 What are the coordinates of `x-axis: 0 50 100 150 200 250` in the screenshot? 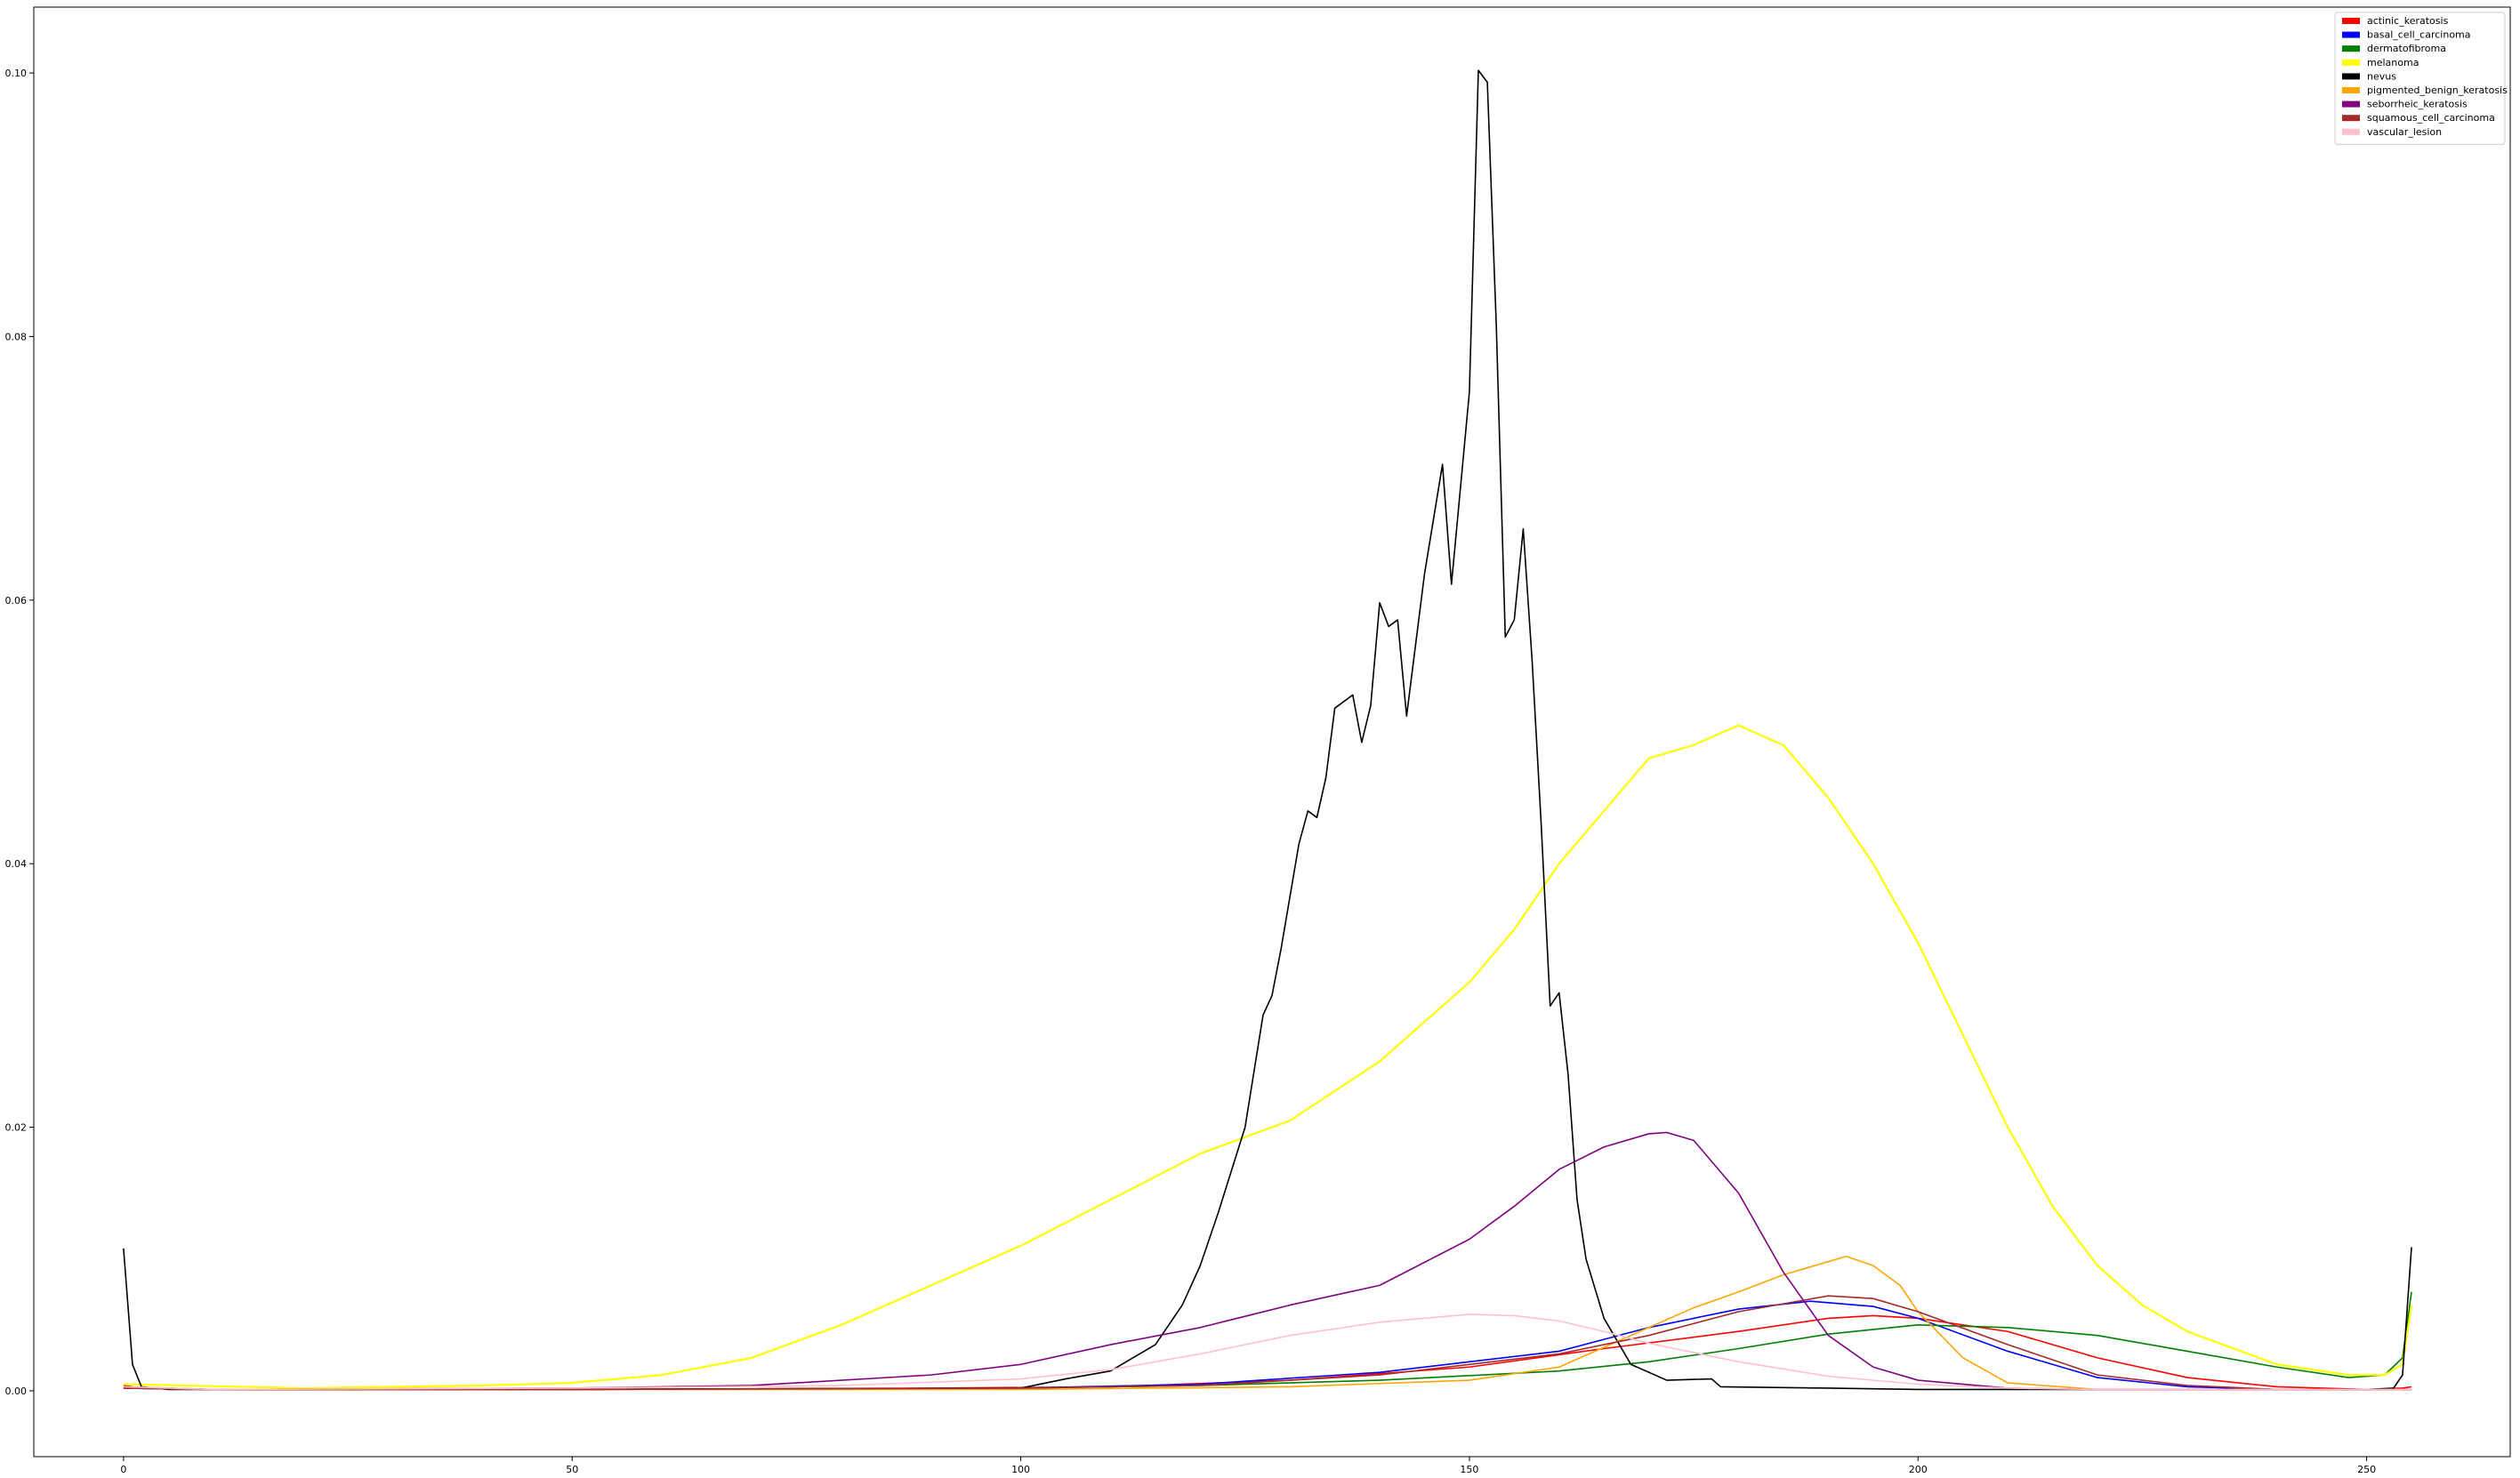 It's located at (1248, 1466).